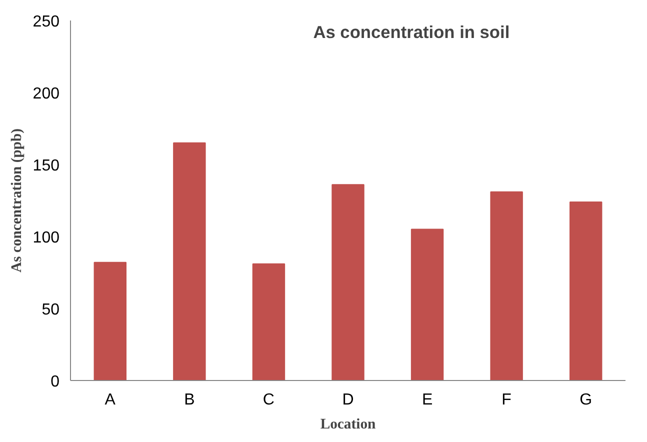 This screenshot has height=442, width=647. Describe the element at coordinates (189, 400) in the screenshot. I see `x-tick-label: B` at that location.